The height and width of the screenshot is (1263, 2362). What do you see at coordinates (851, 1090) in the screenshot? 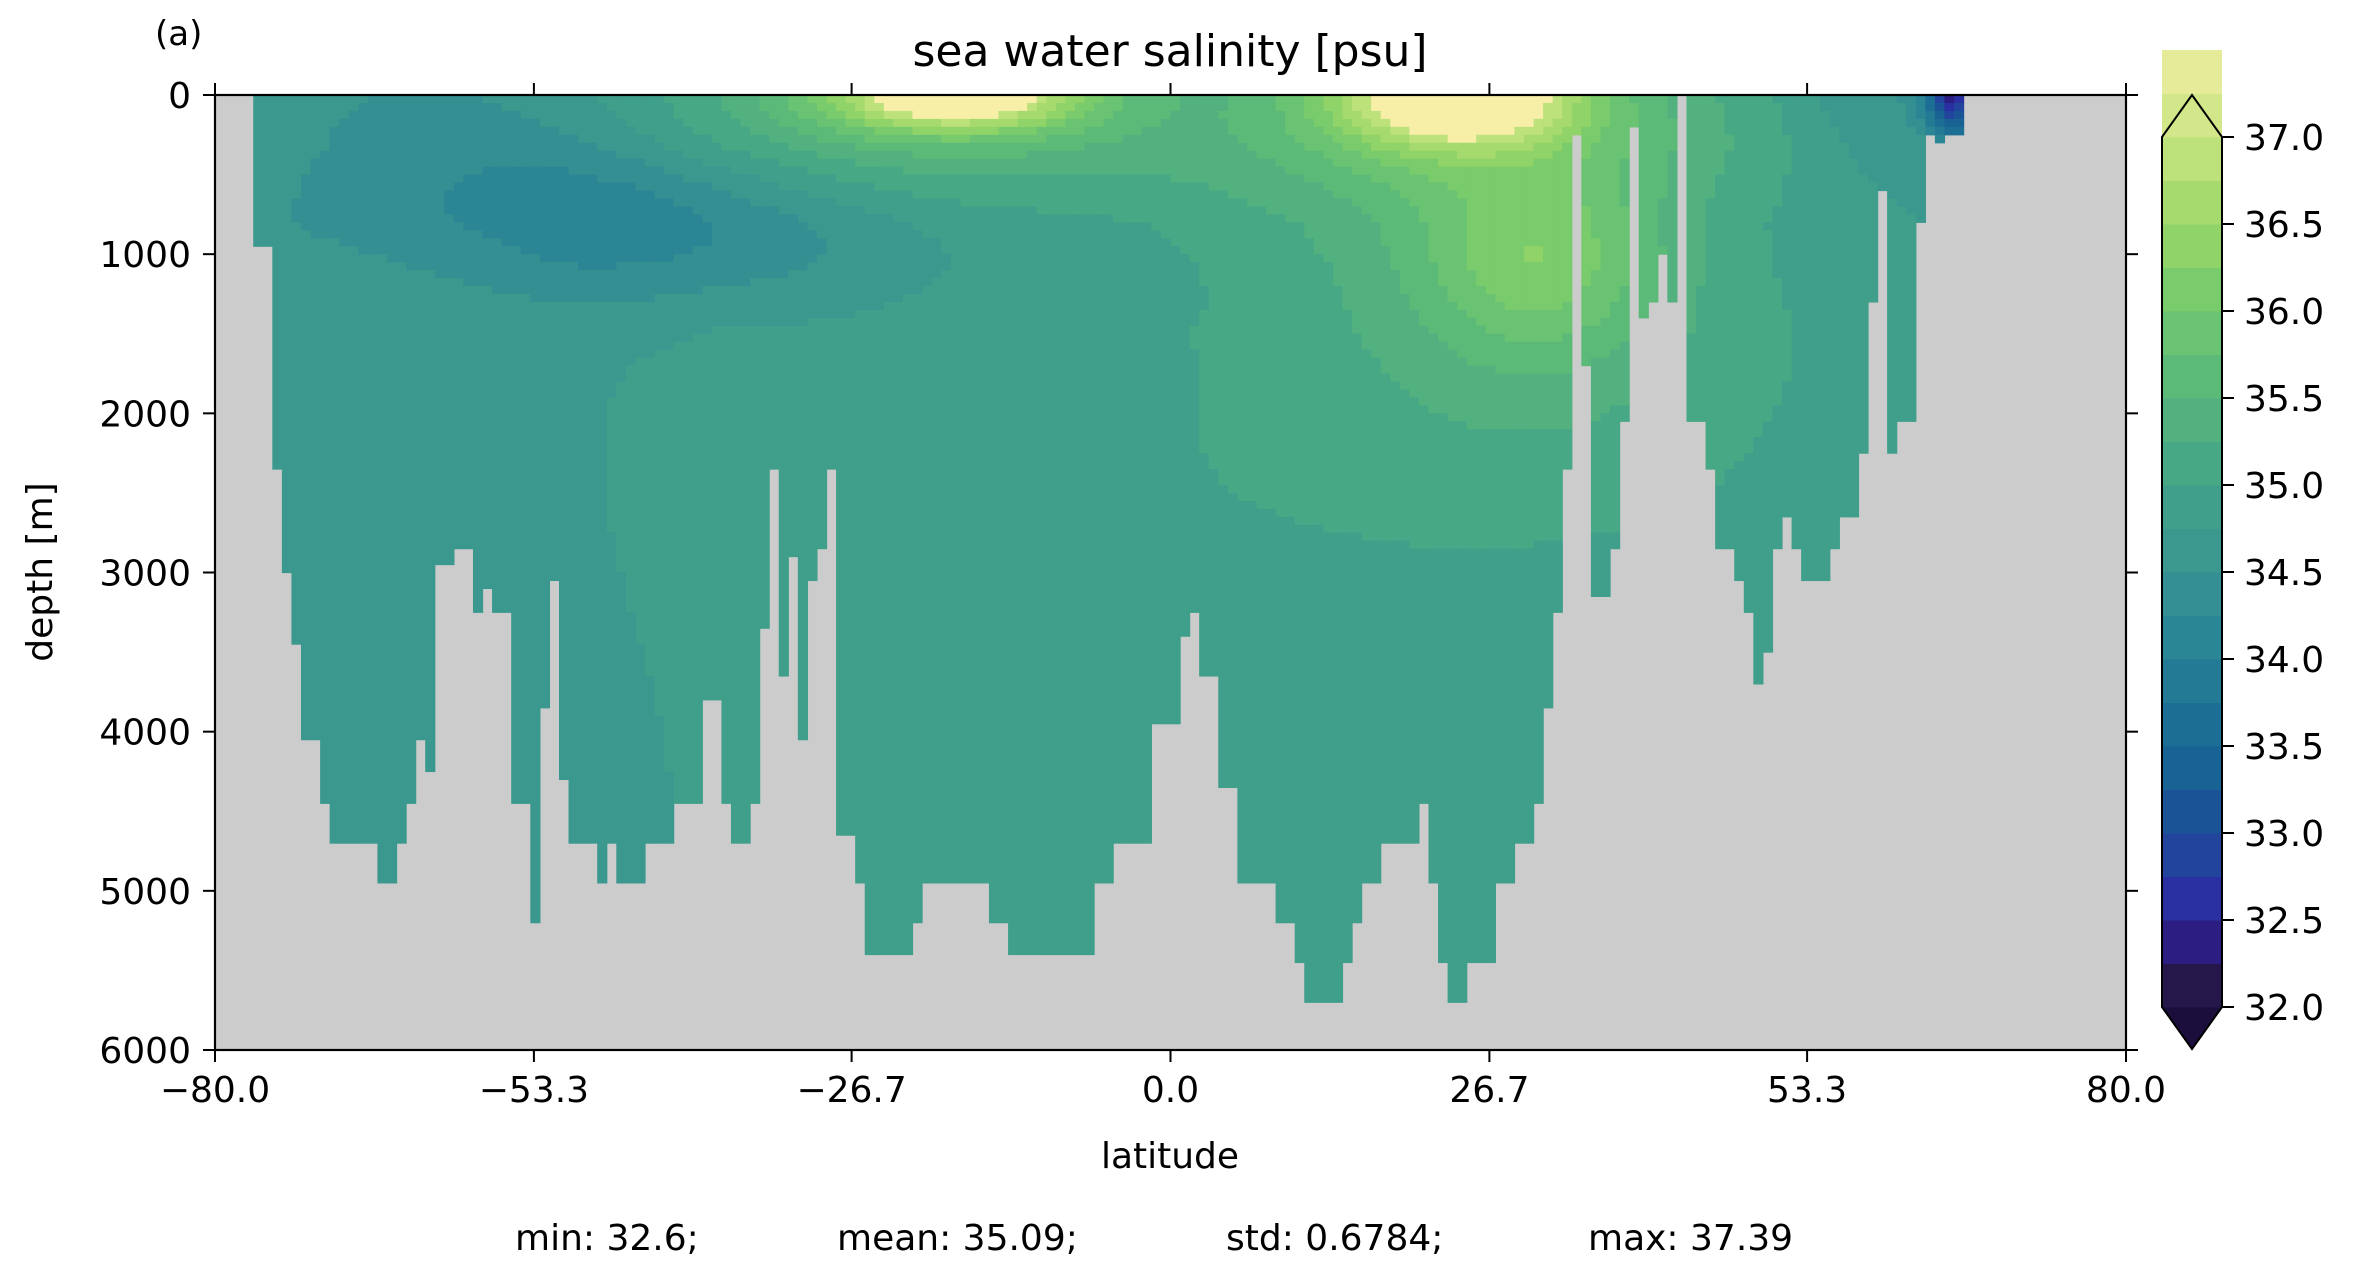
I see `x-tick-label: −26.7` at bounding box center [851, 1090].